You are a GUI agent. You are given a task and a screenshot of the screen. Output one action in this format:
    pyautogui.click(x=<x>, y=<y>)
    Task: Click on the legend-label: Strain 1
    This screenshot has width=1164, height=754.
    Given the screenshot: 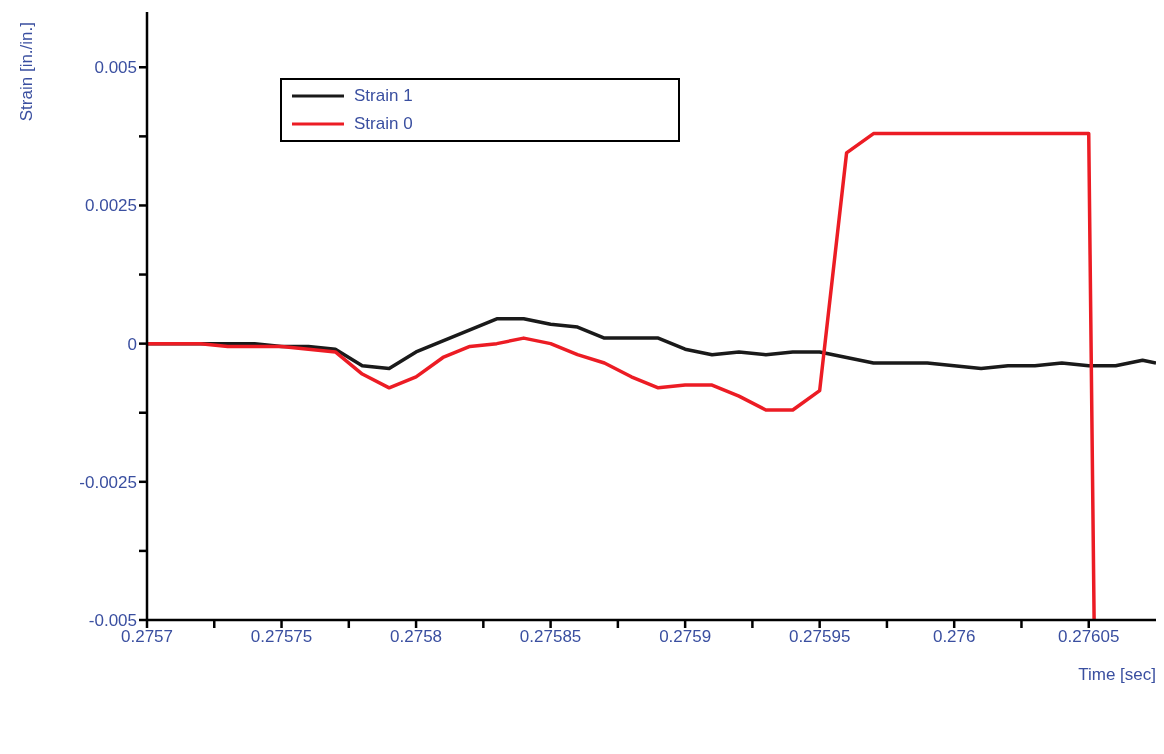 What is the action you would take?
    pyautogui.click(x=383, y=96)
    